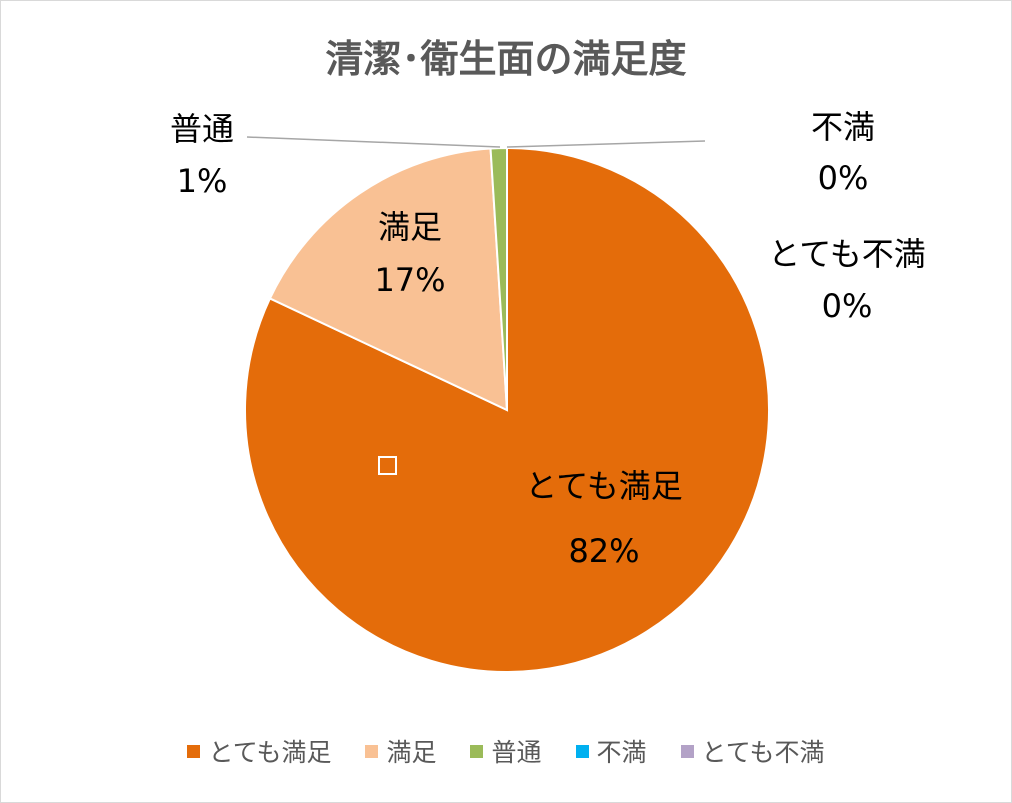 This screenshot has height=803, width=1012. I want to click on data-label-value-satisfied: 17%, so click(409, 280).